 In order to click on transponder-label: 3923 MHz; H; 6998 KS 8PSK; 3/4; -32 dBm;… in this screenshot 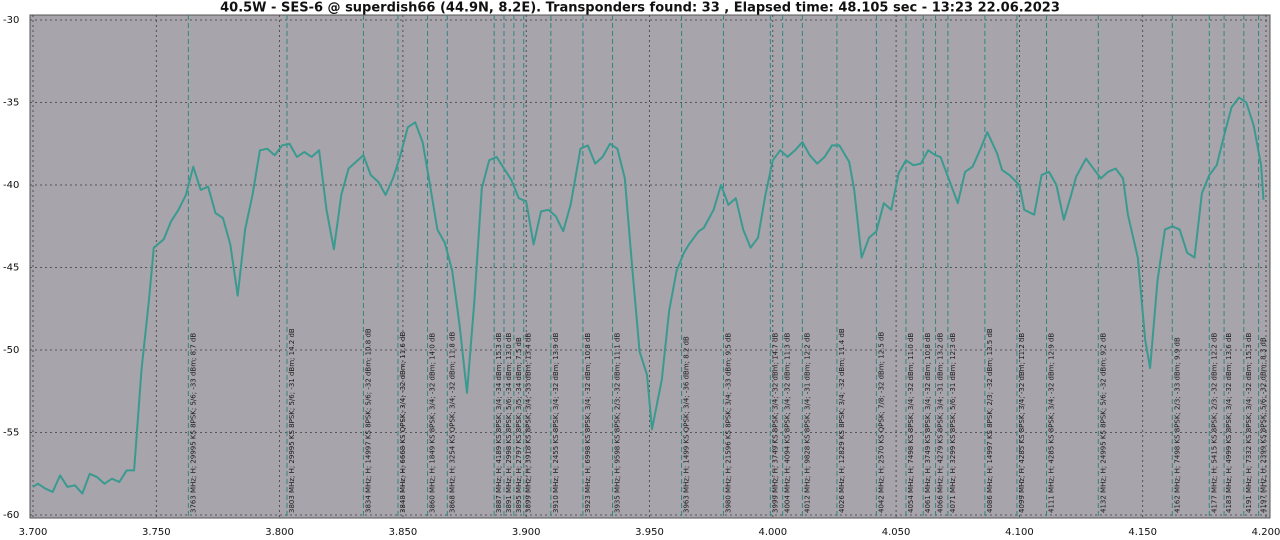, I will do `click(588, 423)`.